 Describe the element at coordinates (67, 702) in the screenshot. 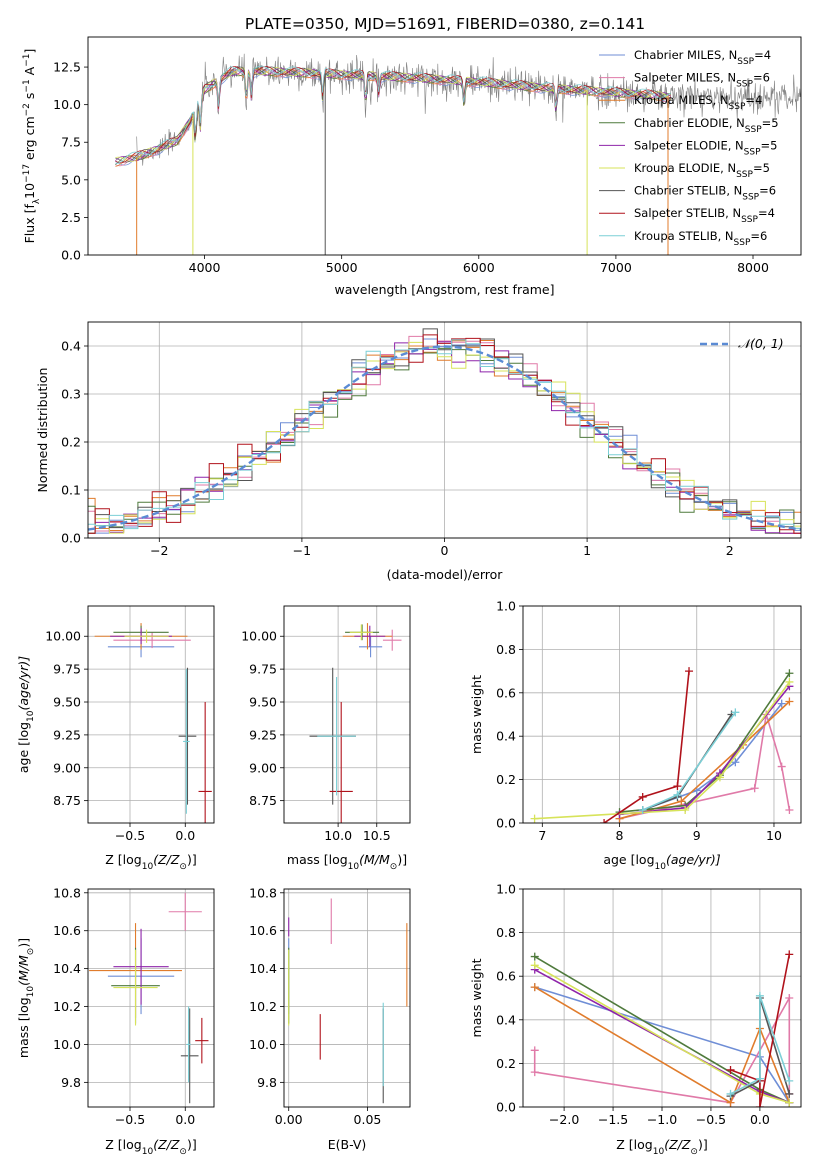

I see `y-tick-label: 9.50` at that location.